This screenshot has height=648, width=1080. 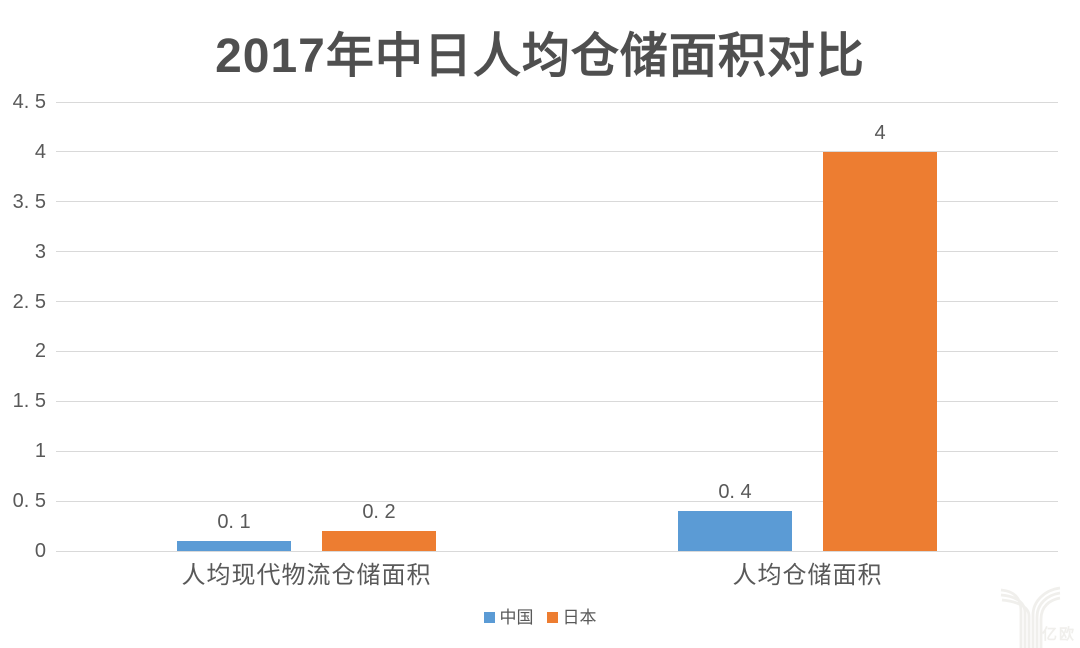 I want to click on y-axis-tick-label: 1. 5, so click(x=29, y=401).